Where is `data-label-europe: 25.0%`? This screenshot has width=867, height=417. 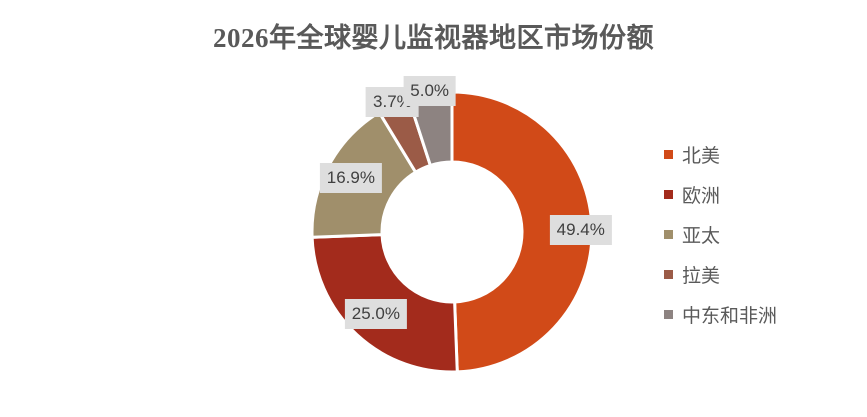
data-label-europe: 25.0% is located at coordinates (375, 314).